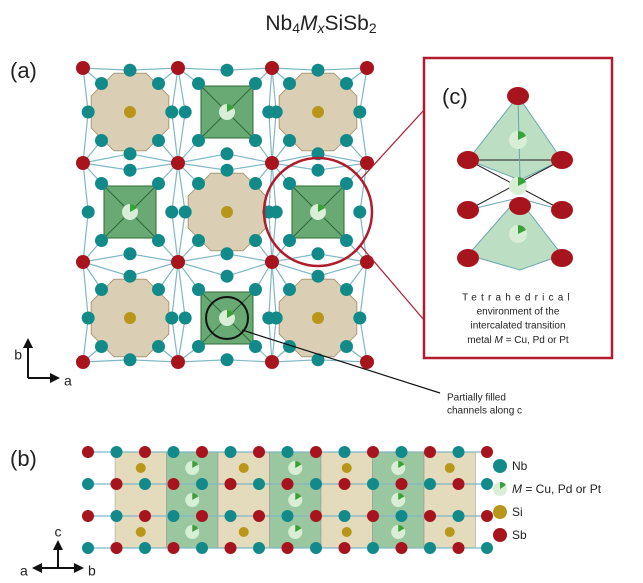 The image size is (643, 583). What do you see at coordinates (518, 340) in the screenshot?
I see `inset-text: metal M = Cu, Pd or Pt` at bounding box center [518, 340].